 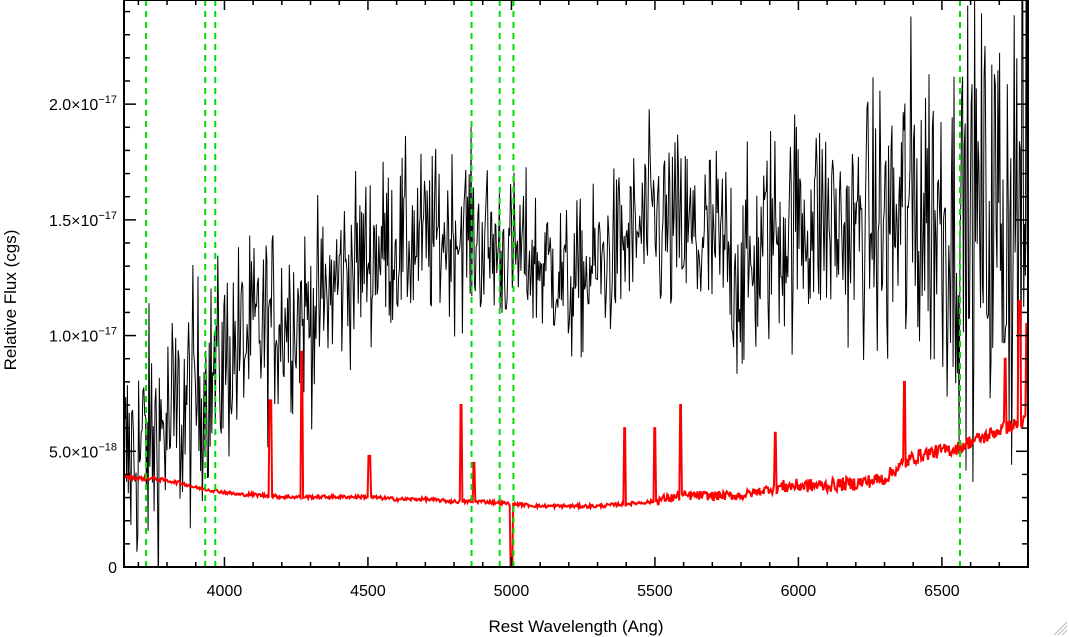 What do you see at coordinates (942, 591) in the screenshot?
I see `x-tick-label: 6500` at bounding box center [942, 591].